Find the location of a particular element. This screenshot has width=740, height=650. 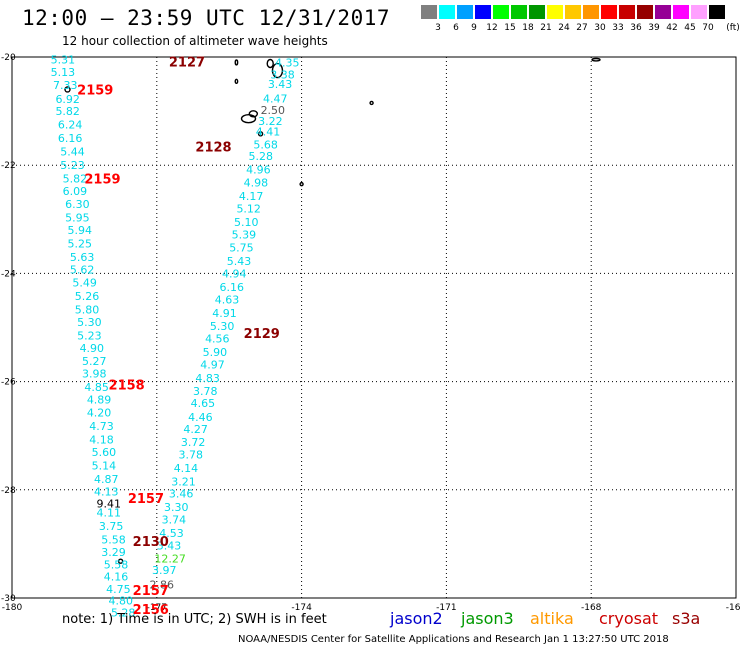

wave-height-value: 4.41 is located at coordinates (268, 132).